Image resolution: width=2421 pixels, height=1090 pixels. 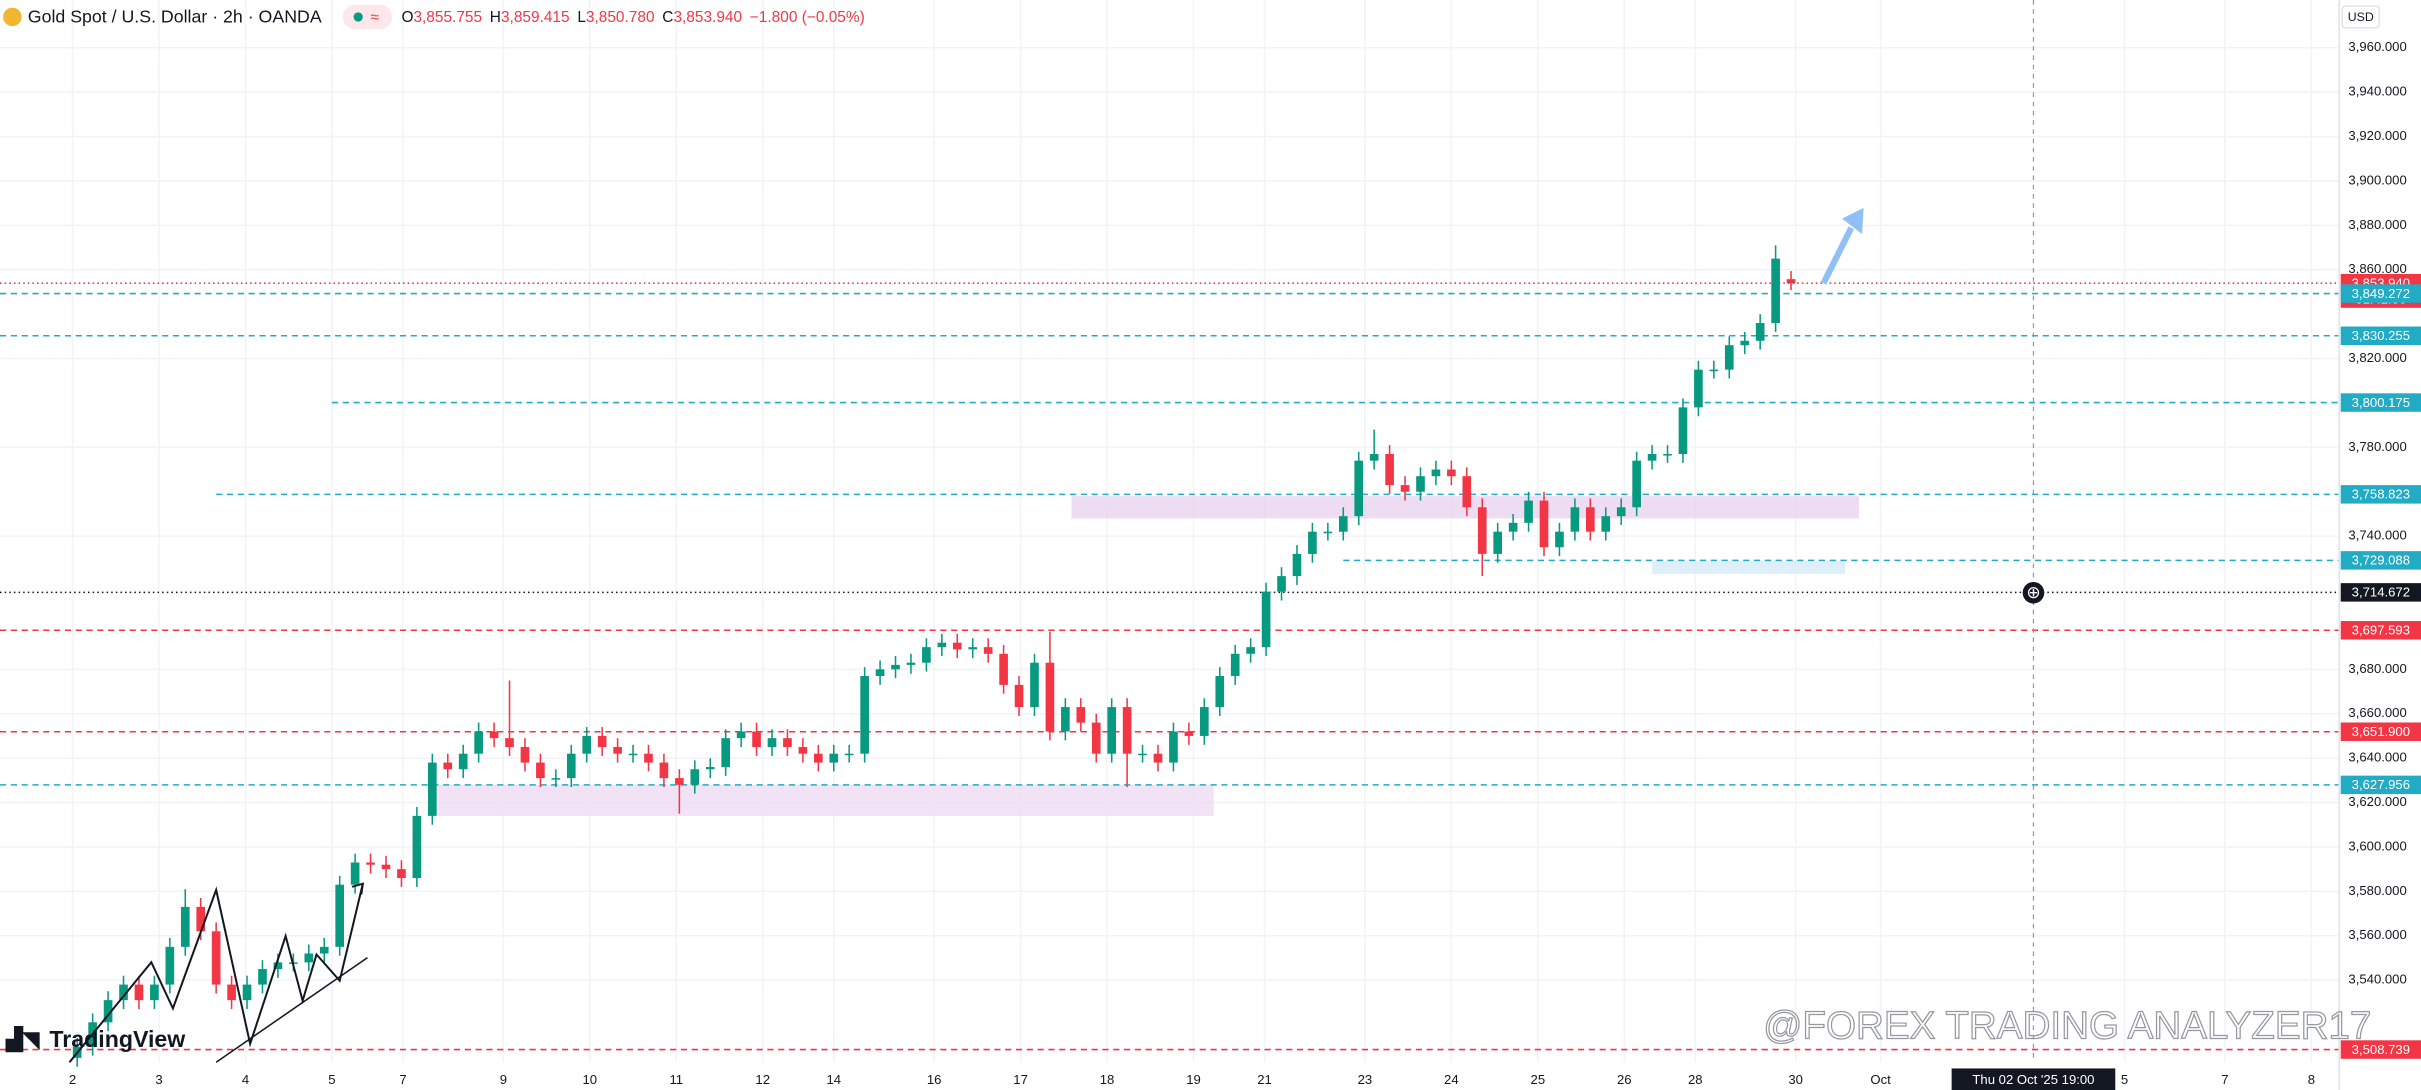 What do you see at coordinates (367, 17) in the screenshot?
I see `status-pill` at bounding box center [367, 17].